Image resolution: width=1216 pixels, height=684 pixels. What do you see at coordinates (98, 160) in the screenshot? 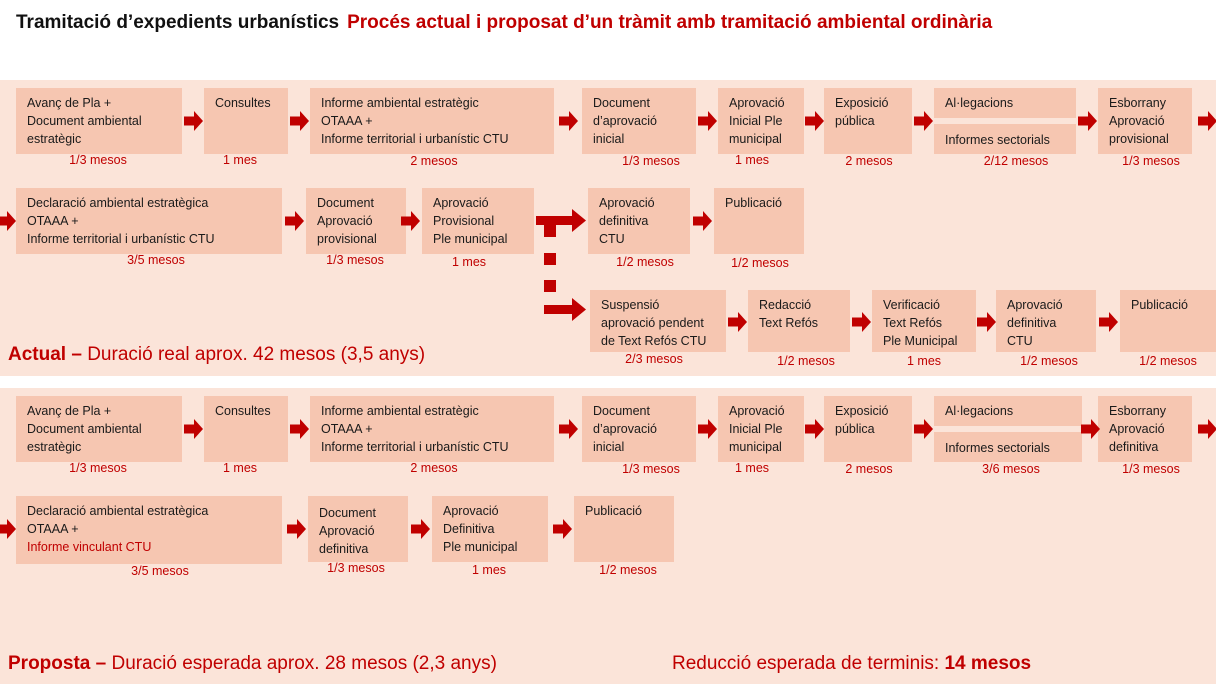
I see `actual-dur-avanc: 1/3 mesos` at bounding box center [98, 160].